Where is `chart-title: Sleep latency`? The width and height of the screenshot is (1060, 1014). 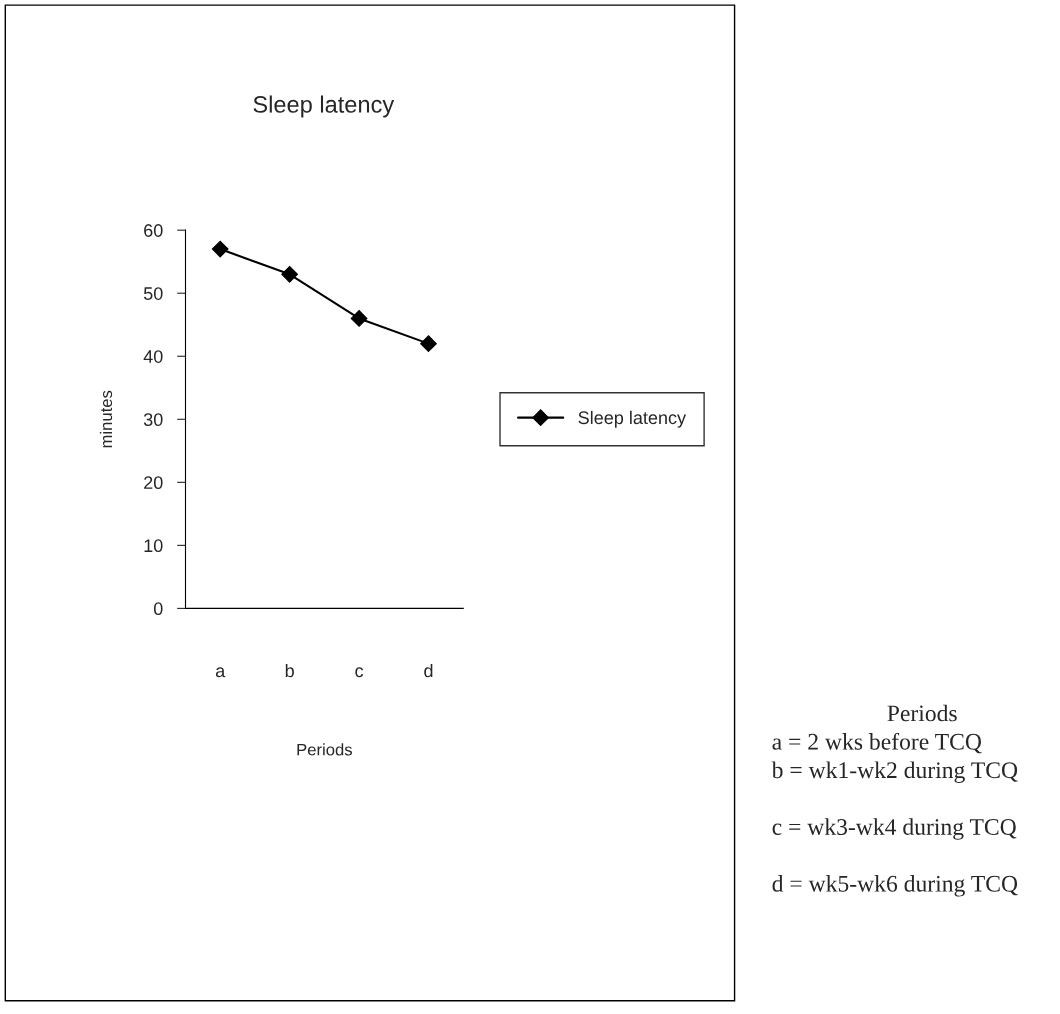
chart-title: Sleep latency is located at coordinates (324, 106).